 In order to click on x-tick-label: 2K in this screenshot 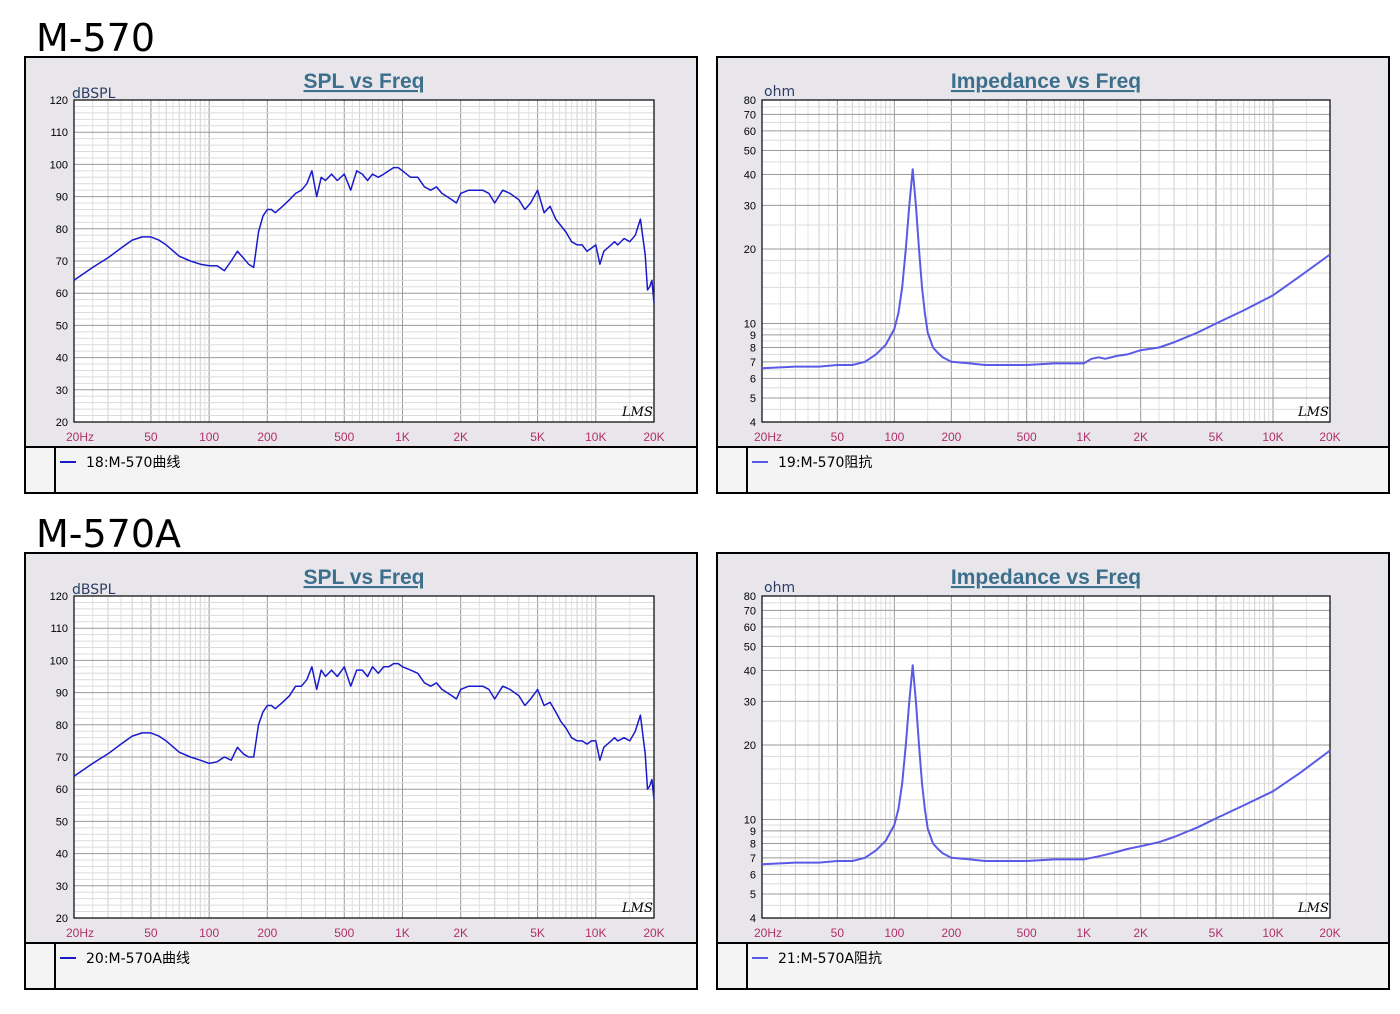, I will do `click(1140, 437)`.